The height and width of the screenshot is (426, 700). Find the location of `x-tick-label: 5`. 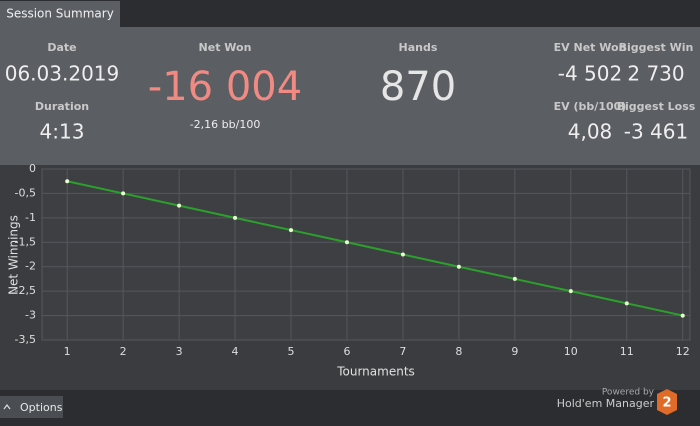

x-tick-label: 5 is located at coordinates (291, 351).